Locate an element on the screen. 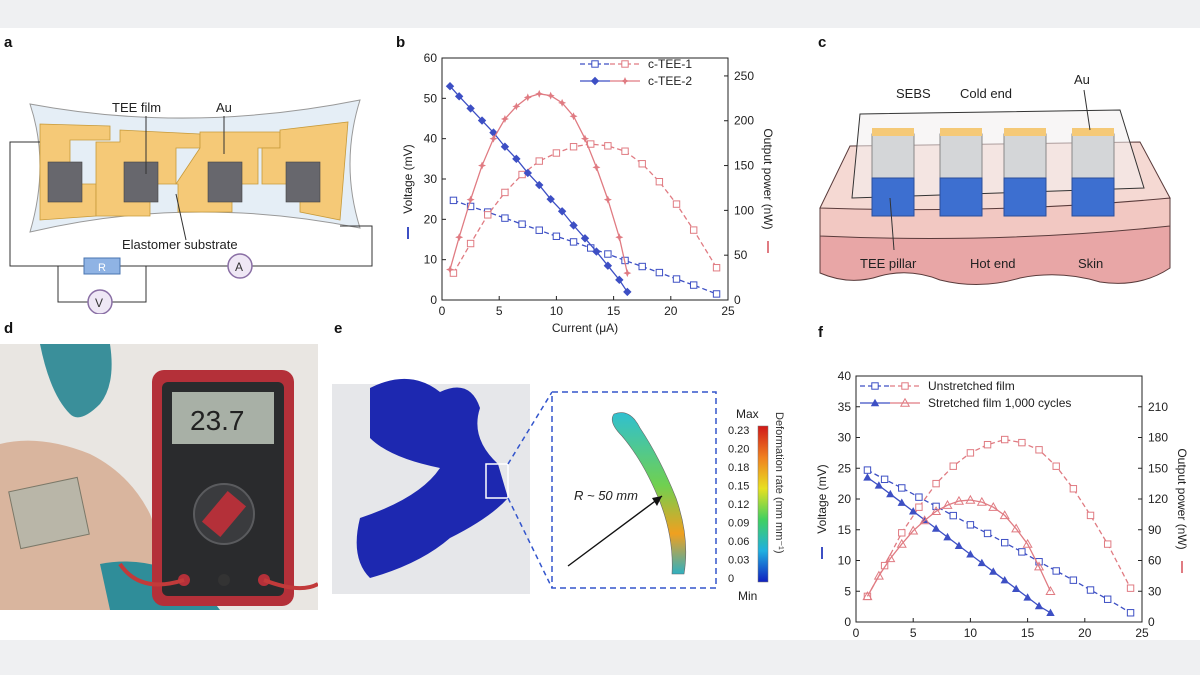  colorbar-tick-label: 0.18 is located at coordinates (738, 468).